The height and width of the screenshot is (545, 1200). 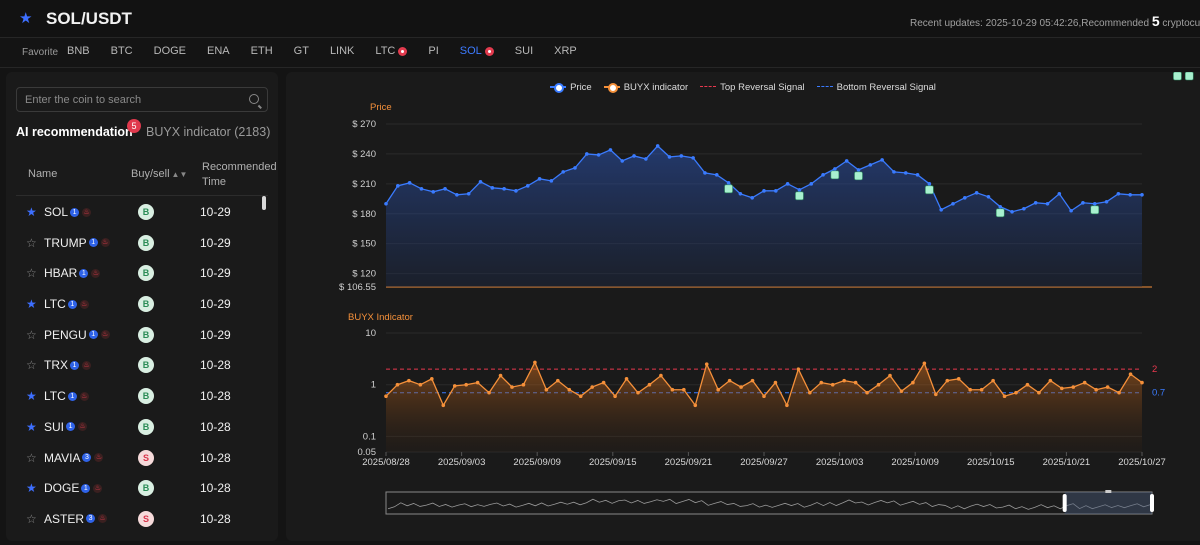 What do you see at coordinates (208, 132) in the screenshot?
I see `tab-buyx-indicator: BUYX indicator (2183)` at bounding box center [208, 132].